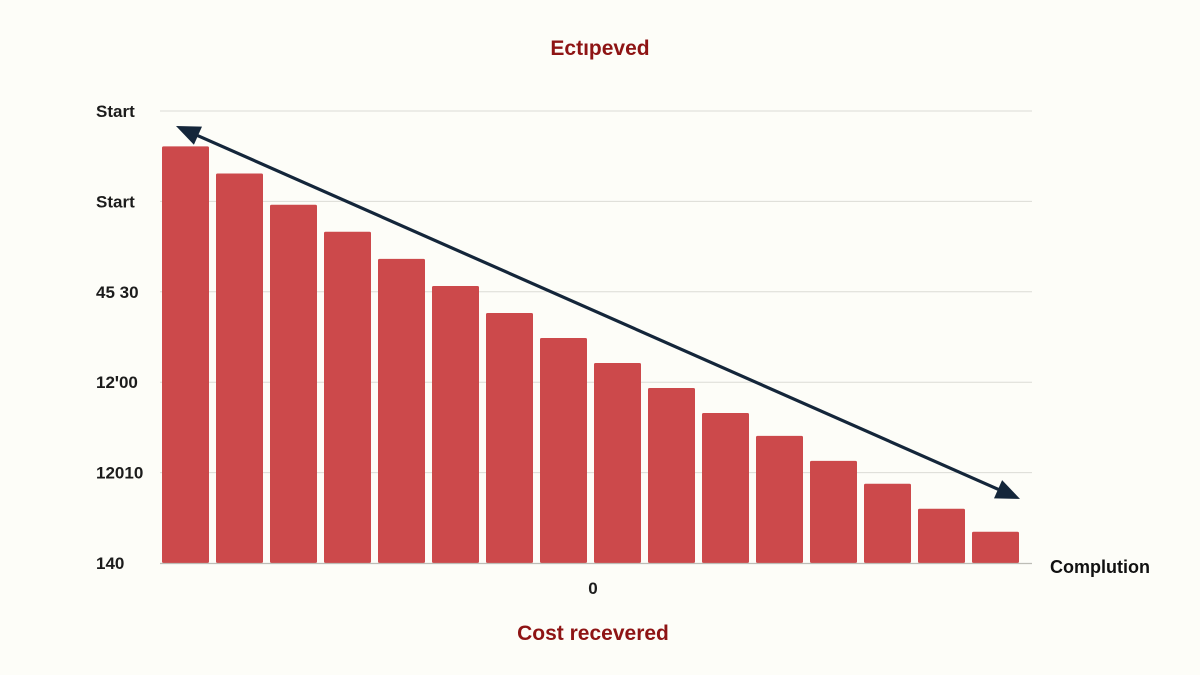 This screenshot has height=675, width=1200. Describe the element at coordinates (593, 633) in the screenshot. I see `x-axis-label: Cost recevered` at that location.